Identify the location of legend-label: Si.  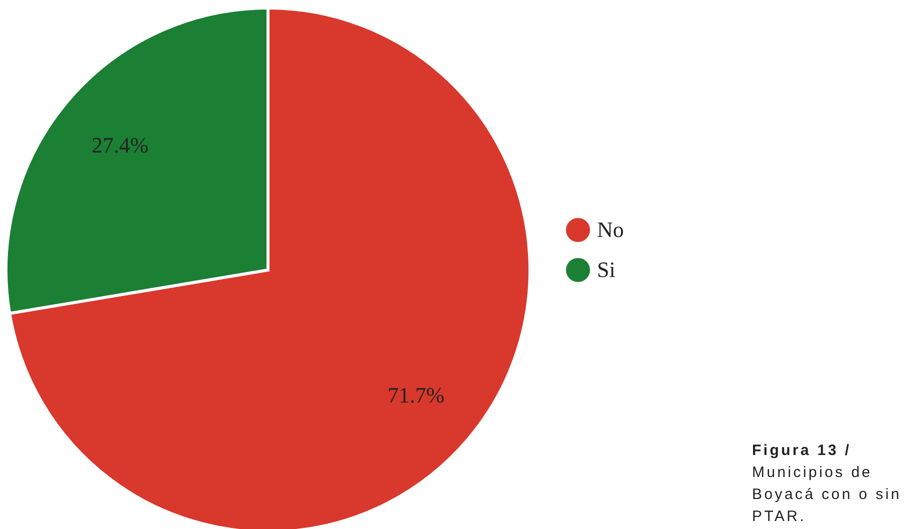
(606, 270).